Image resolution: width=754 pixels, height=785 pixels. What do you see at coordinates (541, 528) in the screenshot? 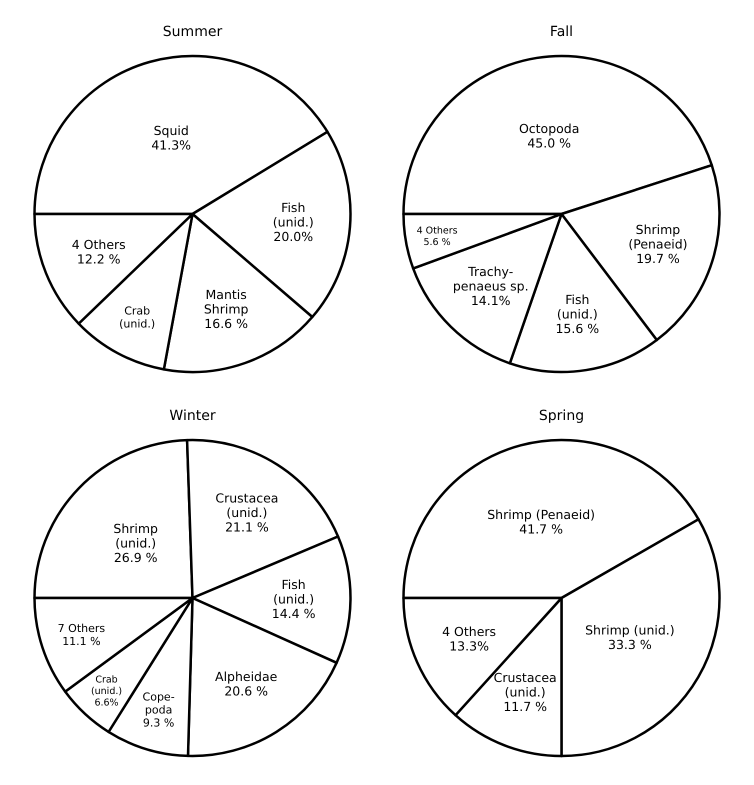
I see `data-label: 41.7 %` at bounding box center [541, 528].